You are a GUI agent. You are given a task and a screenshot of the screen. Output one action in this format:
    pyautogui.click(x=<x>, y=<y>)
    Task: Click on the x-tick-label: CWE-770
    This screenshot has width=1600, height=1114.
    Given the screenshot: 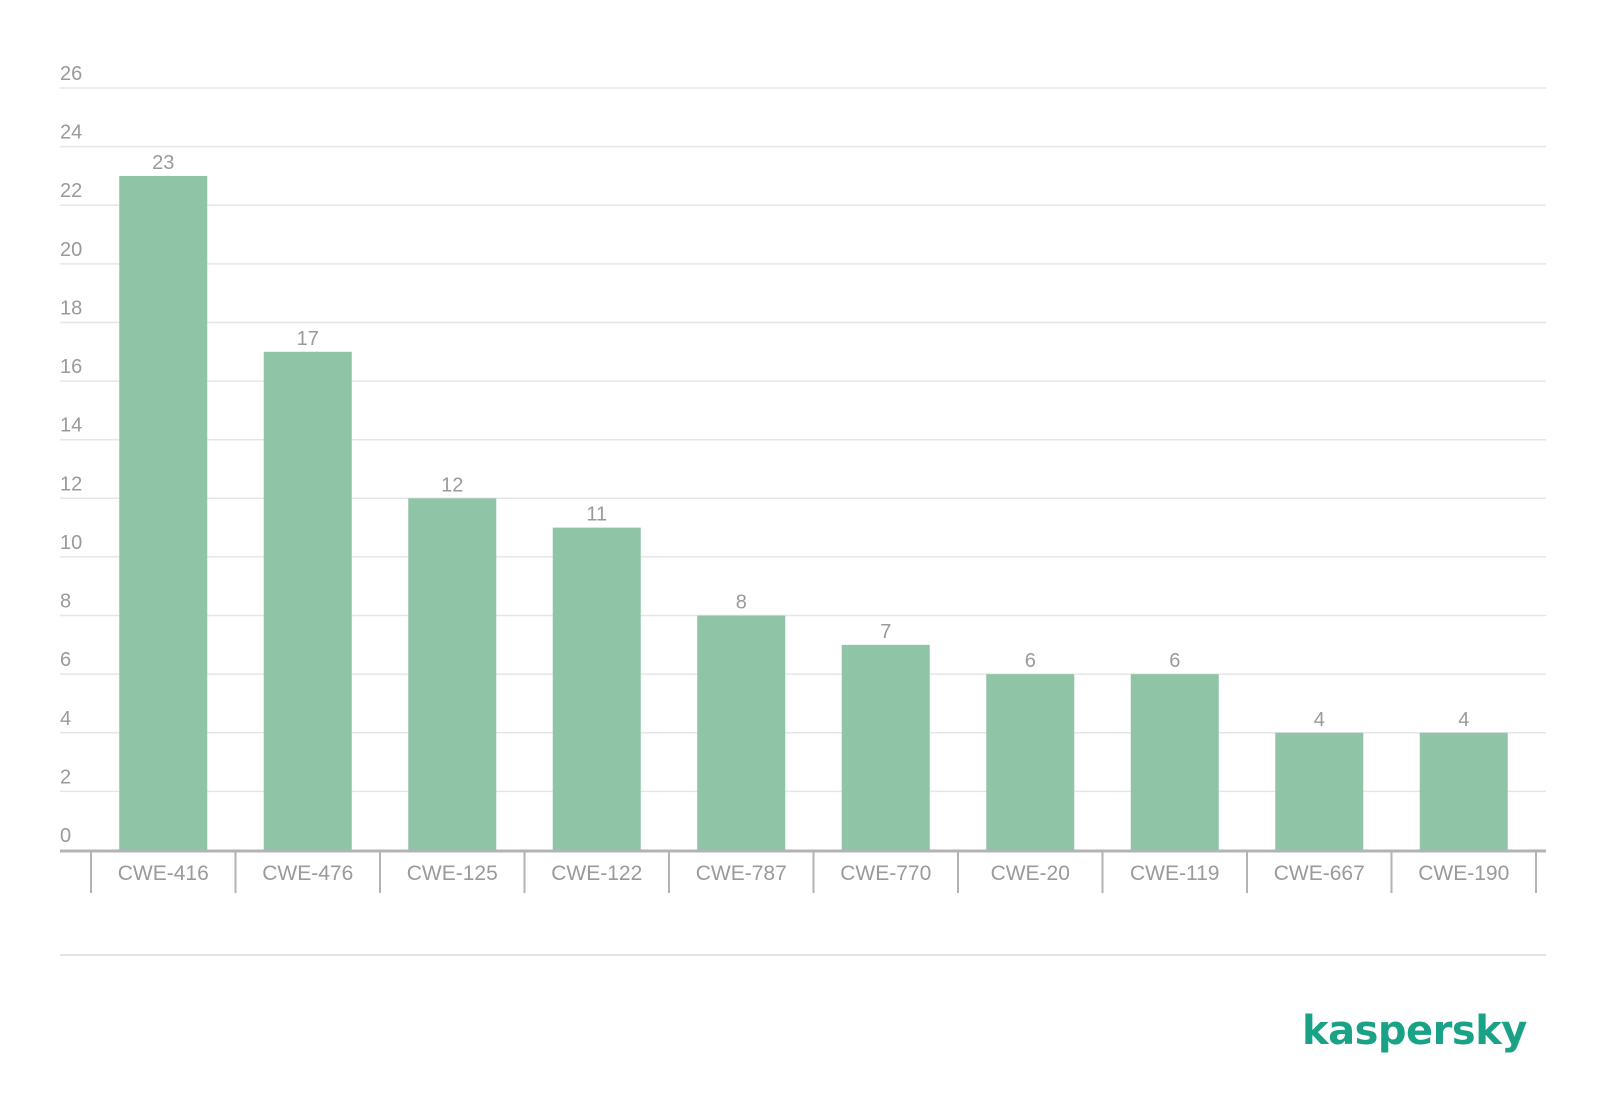 What is the action you would take?
    pyautogui.click(x=885, y=873)
    